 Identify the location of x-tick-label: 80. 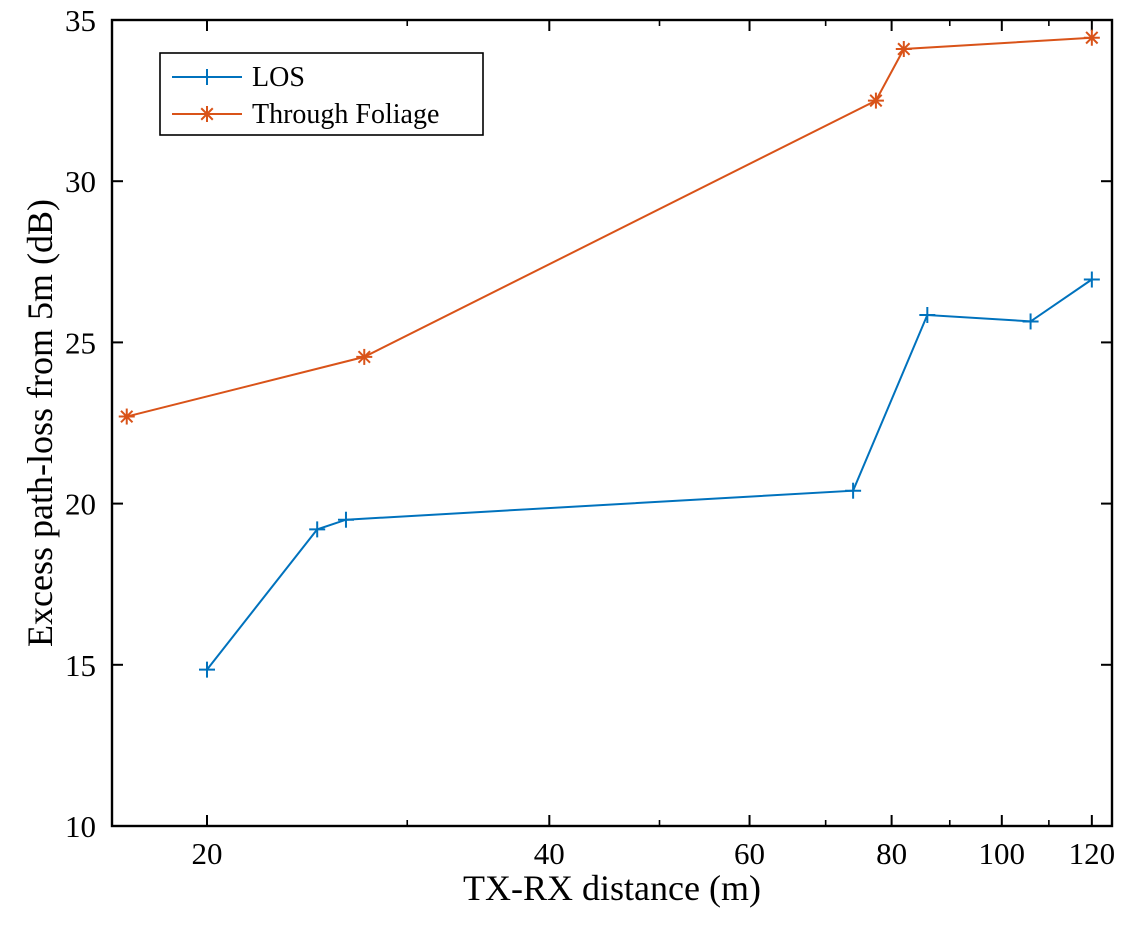
(891, 853).